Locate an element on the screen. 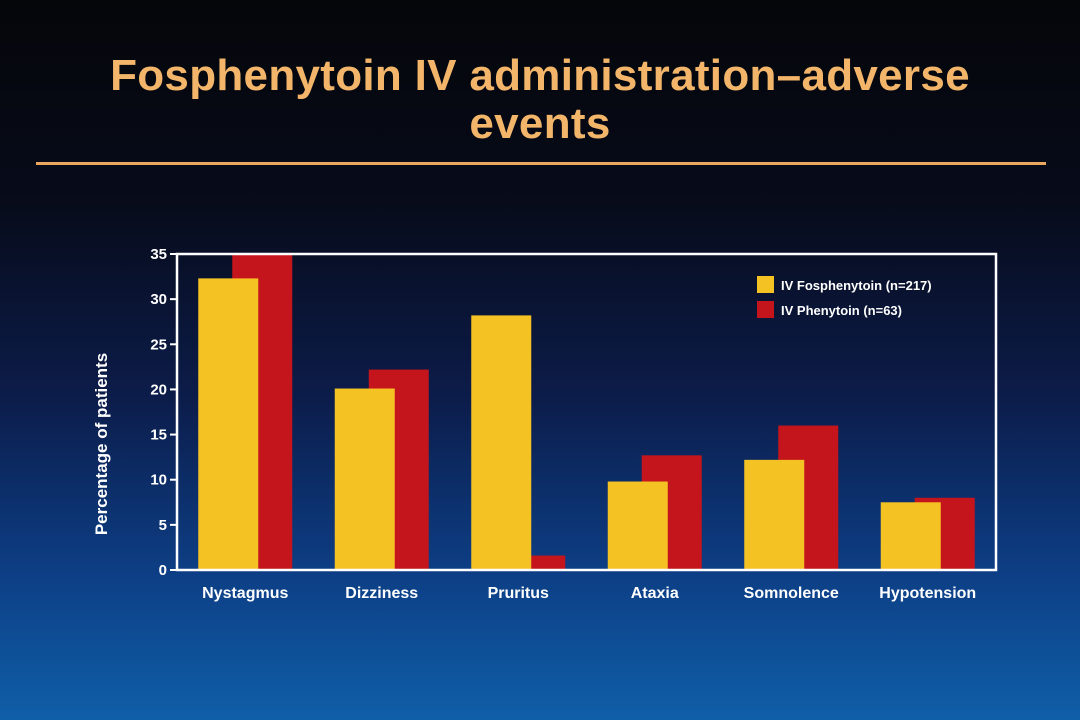  x-tick-label: Nystagmus is located at coordinates (245, 593).